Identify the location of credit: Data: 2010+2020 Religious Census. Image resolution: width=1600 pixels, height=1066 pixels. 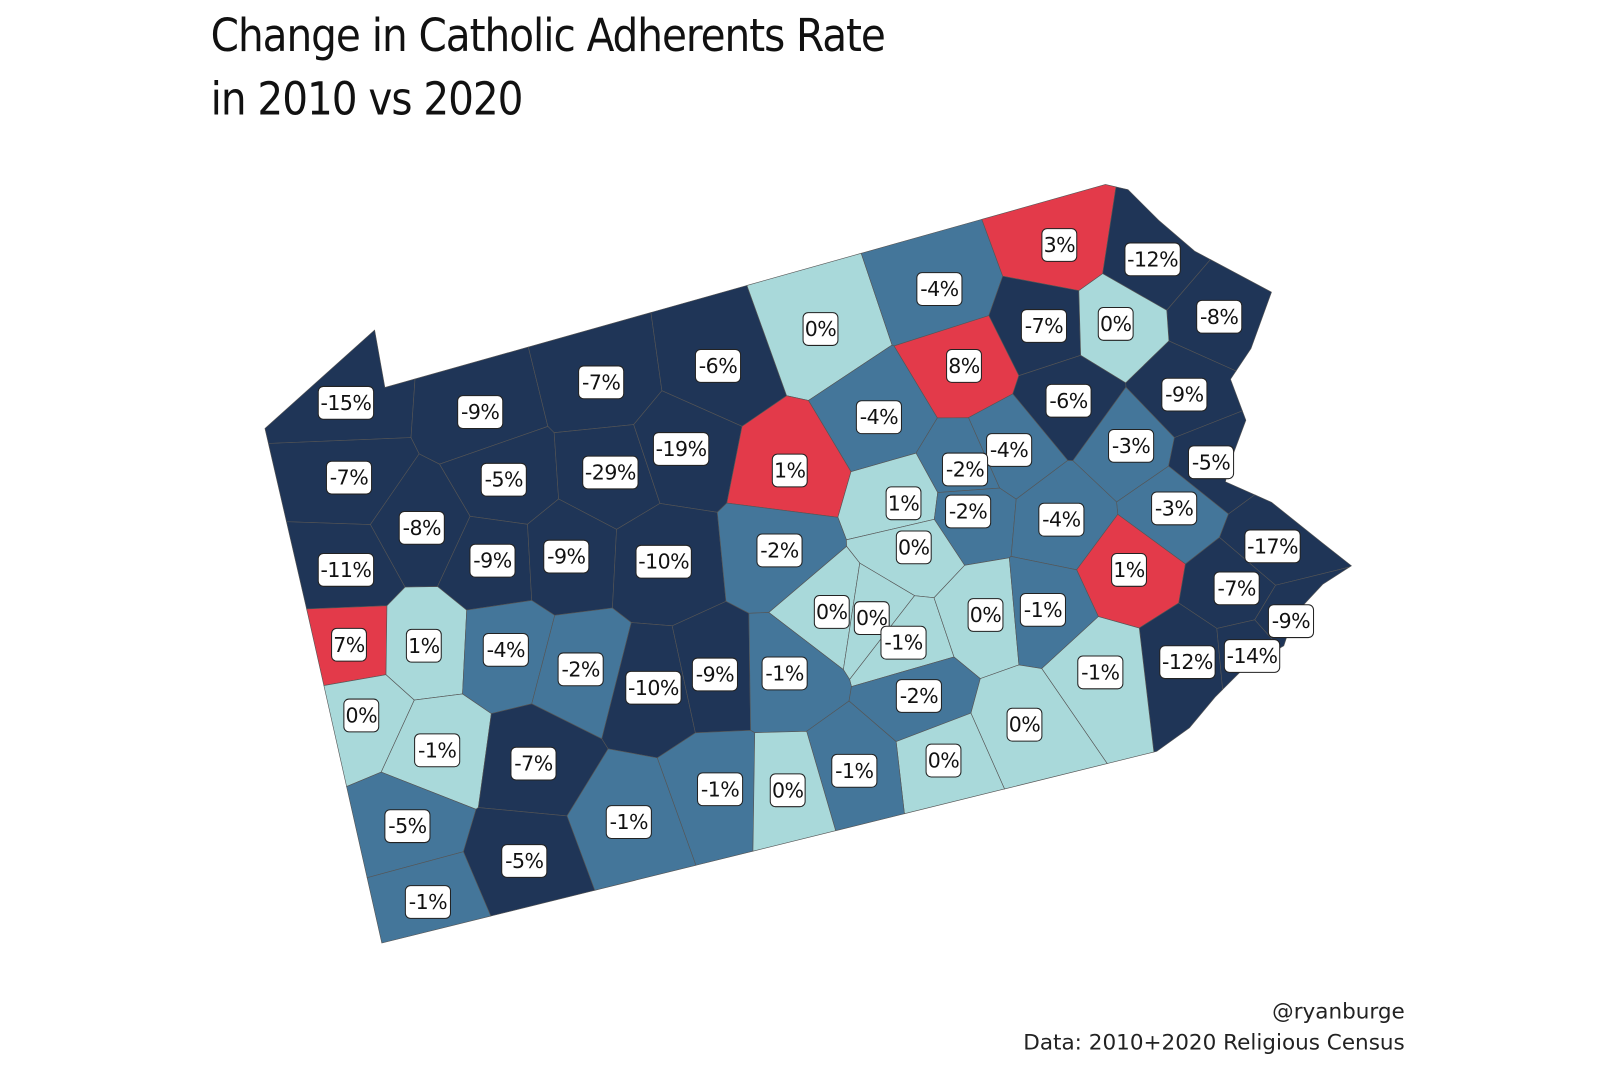
(1213, 1042).